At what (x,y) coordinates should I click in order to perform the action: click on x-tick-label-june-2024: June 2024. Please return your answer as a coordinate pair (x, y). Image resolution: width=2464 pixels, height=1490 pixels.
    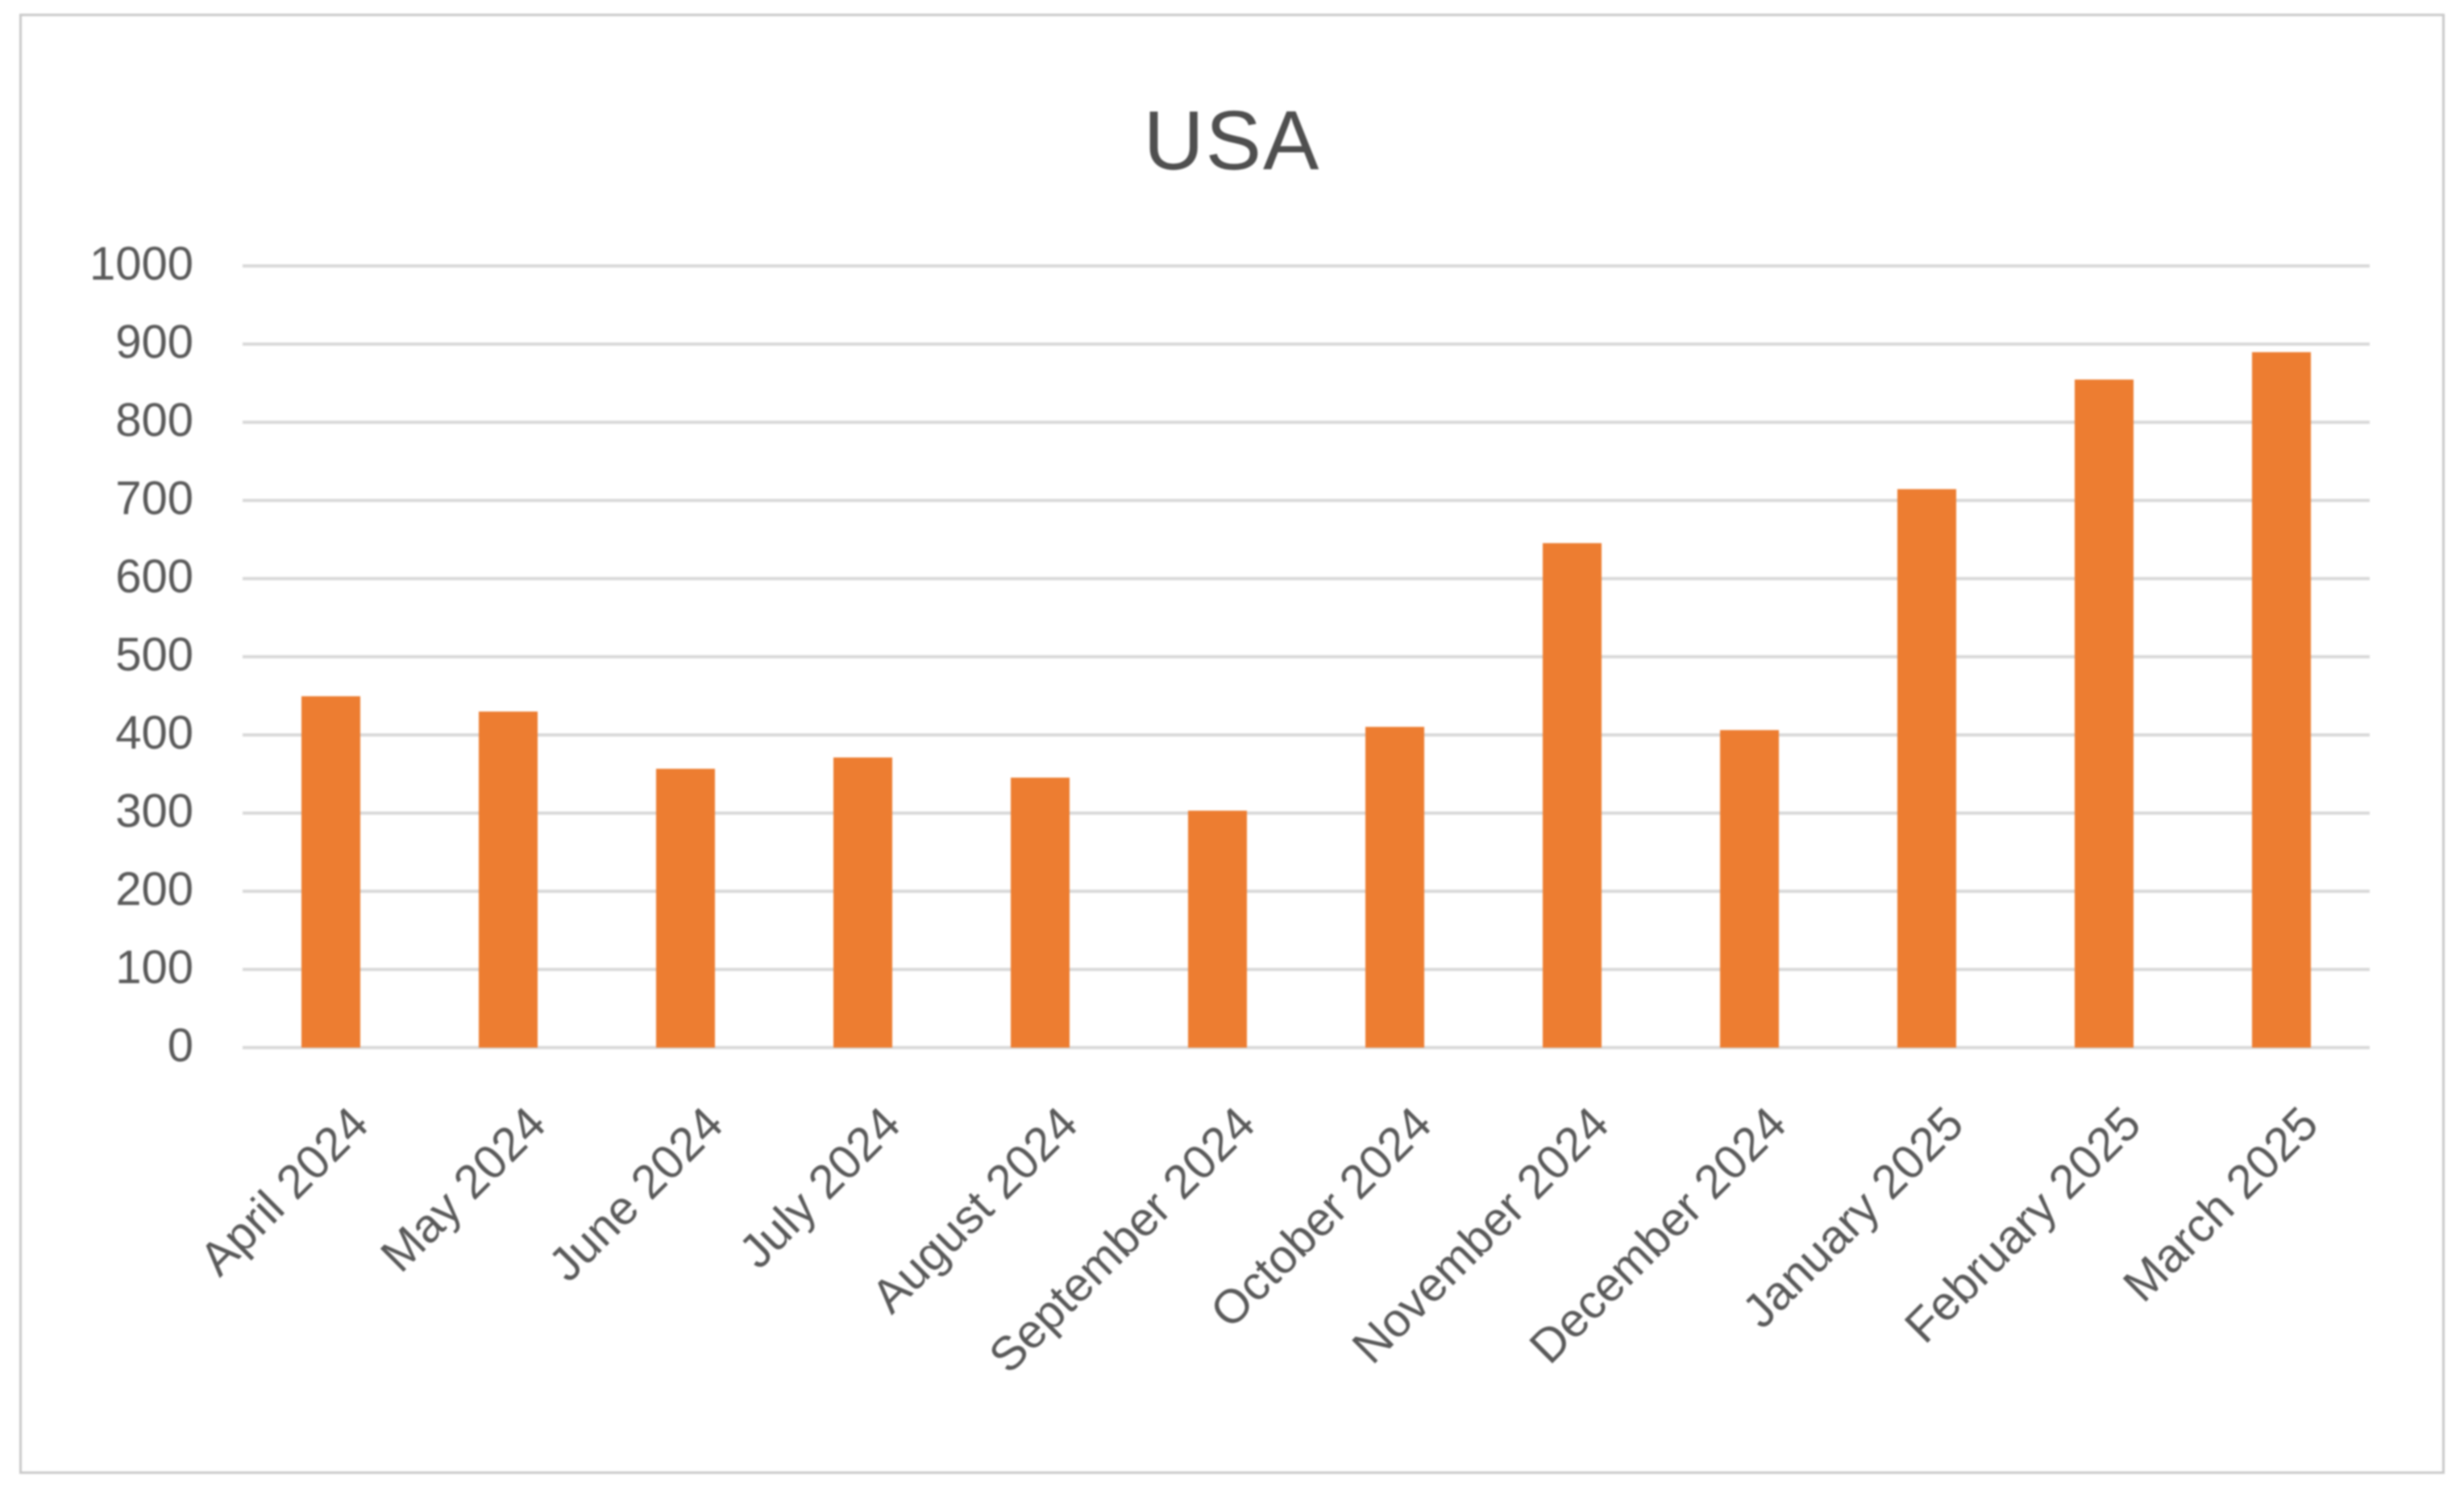
    Looking at the image, I should click on (635, 1194).